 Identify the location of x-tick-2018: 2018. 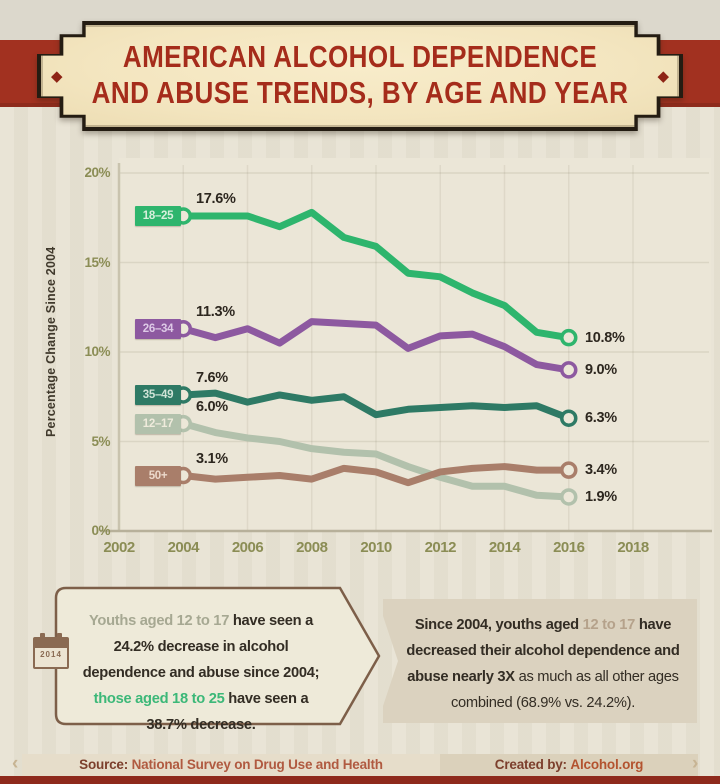
(633, 547).